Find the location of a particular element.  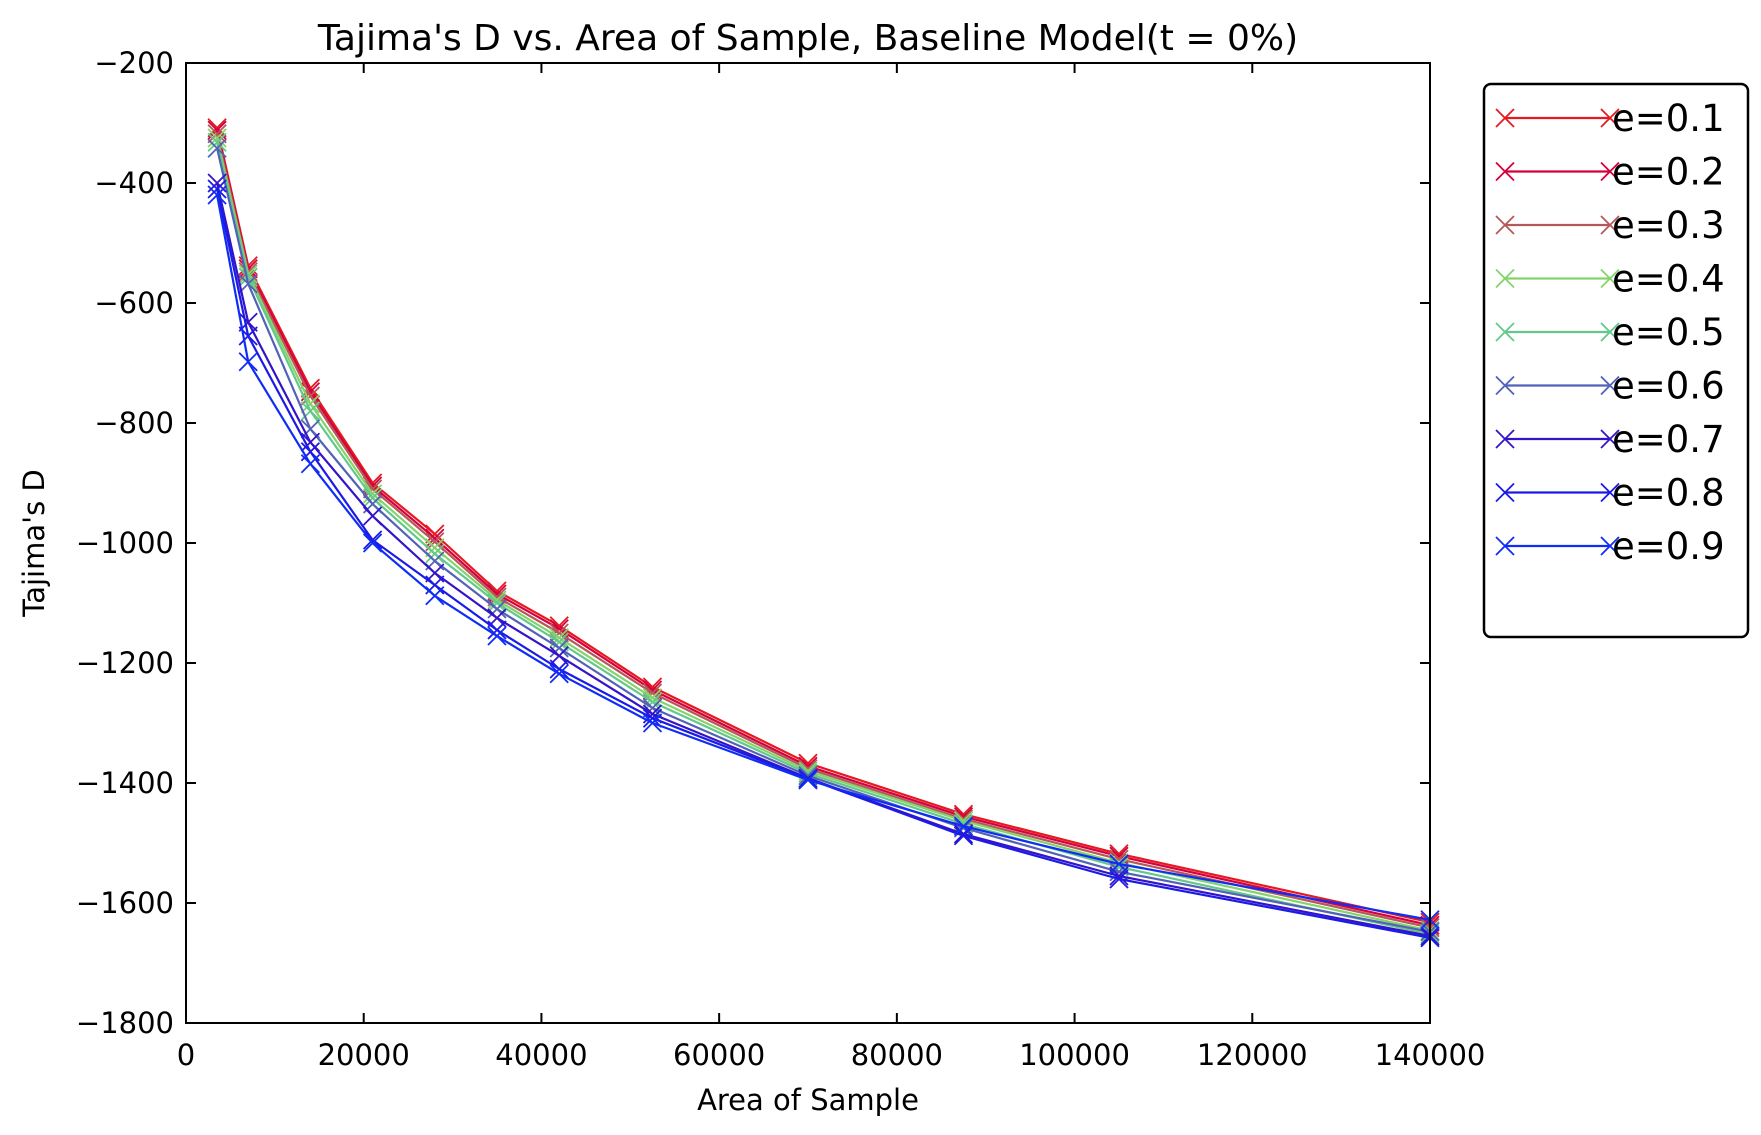

legend-item: e=0.8 is located at coordinates (1610, 493).